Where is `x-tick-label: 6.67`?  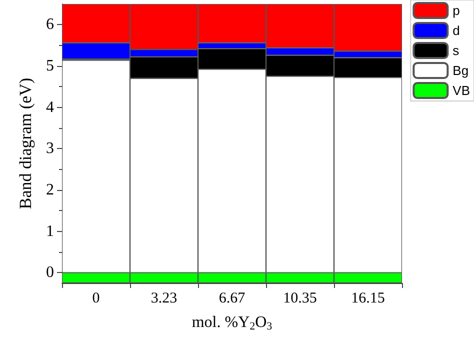
x-tick-label: 6.67 is located at coordinates (232, 298).